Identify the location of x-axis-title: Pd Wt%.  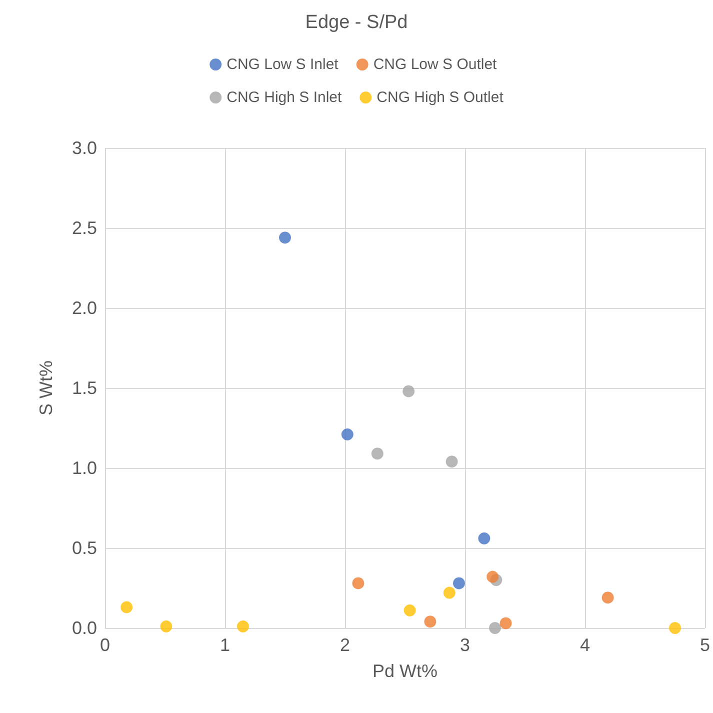
(405, 671).